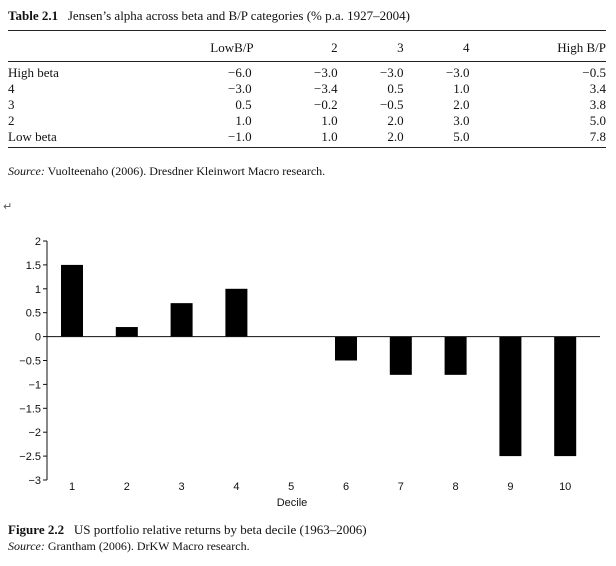 The height and width of the screenshot is (566, 616). Describe the element at coordinates (325, 88) in the screenshot. I see `table-cell: −3.4` at that location.